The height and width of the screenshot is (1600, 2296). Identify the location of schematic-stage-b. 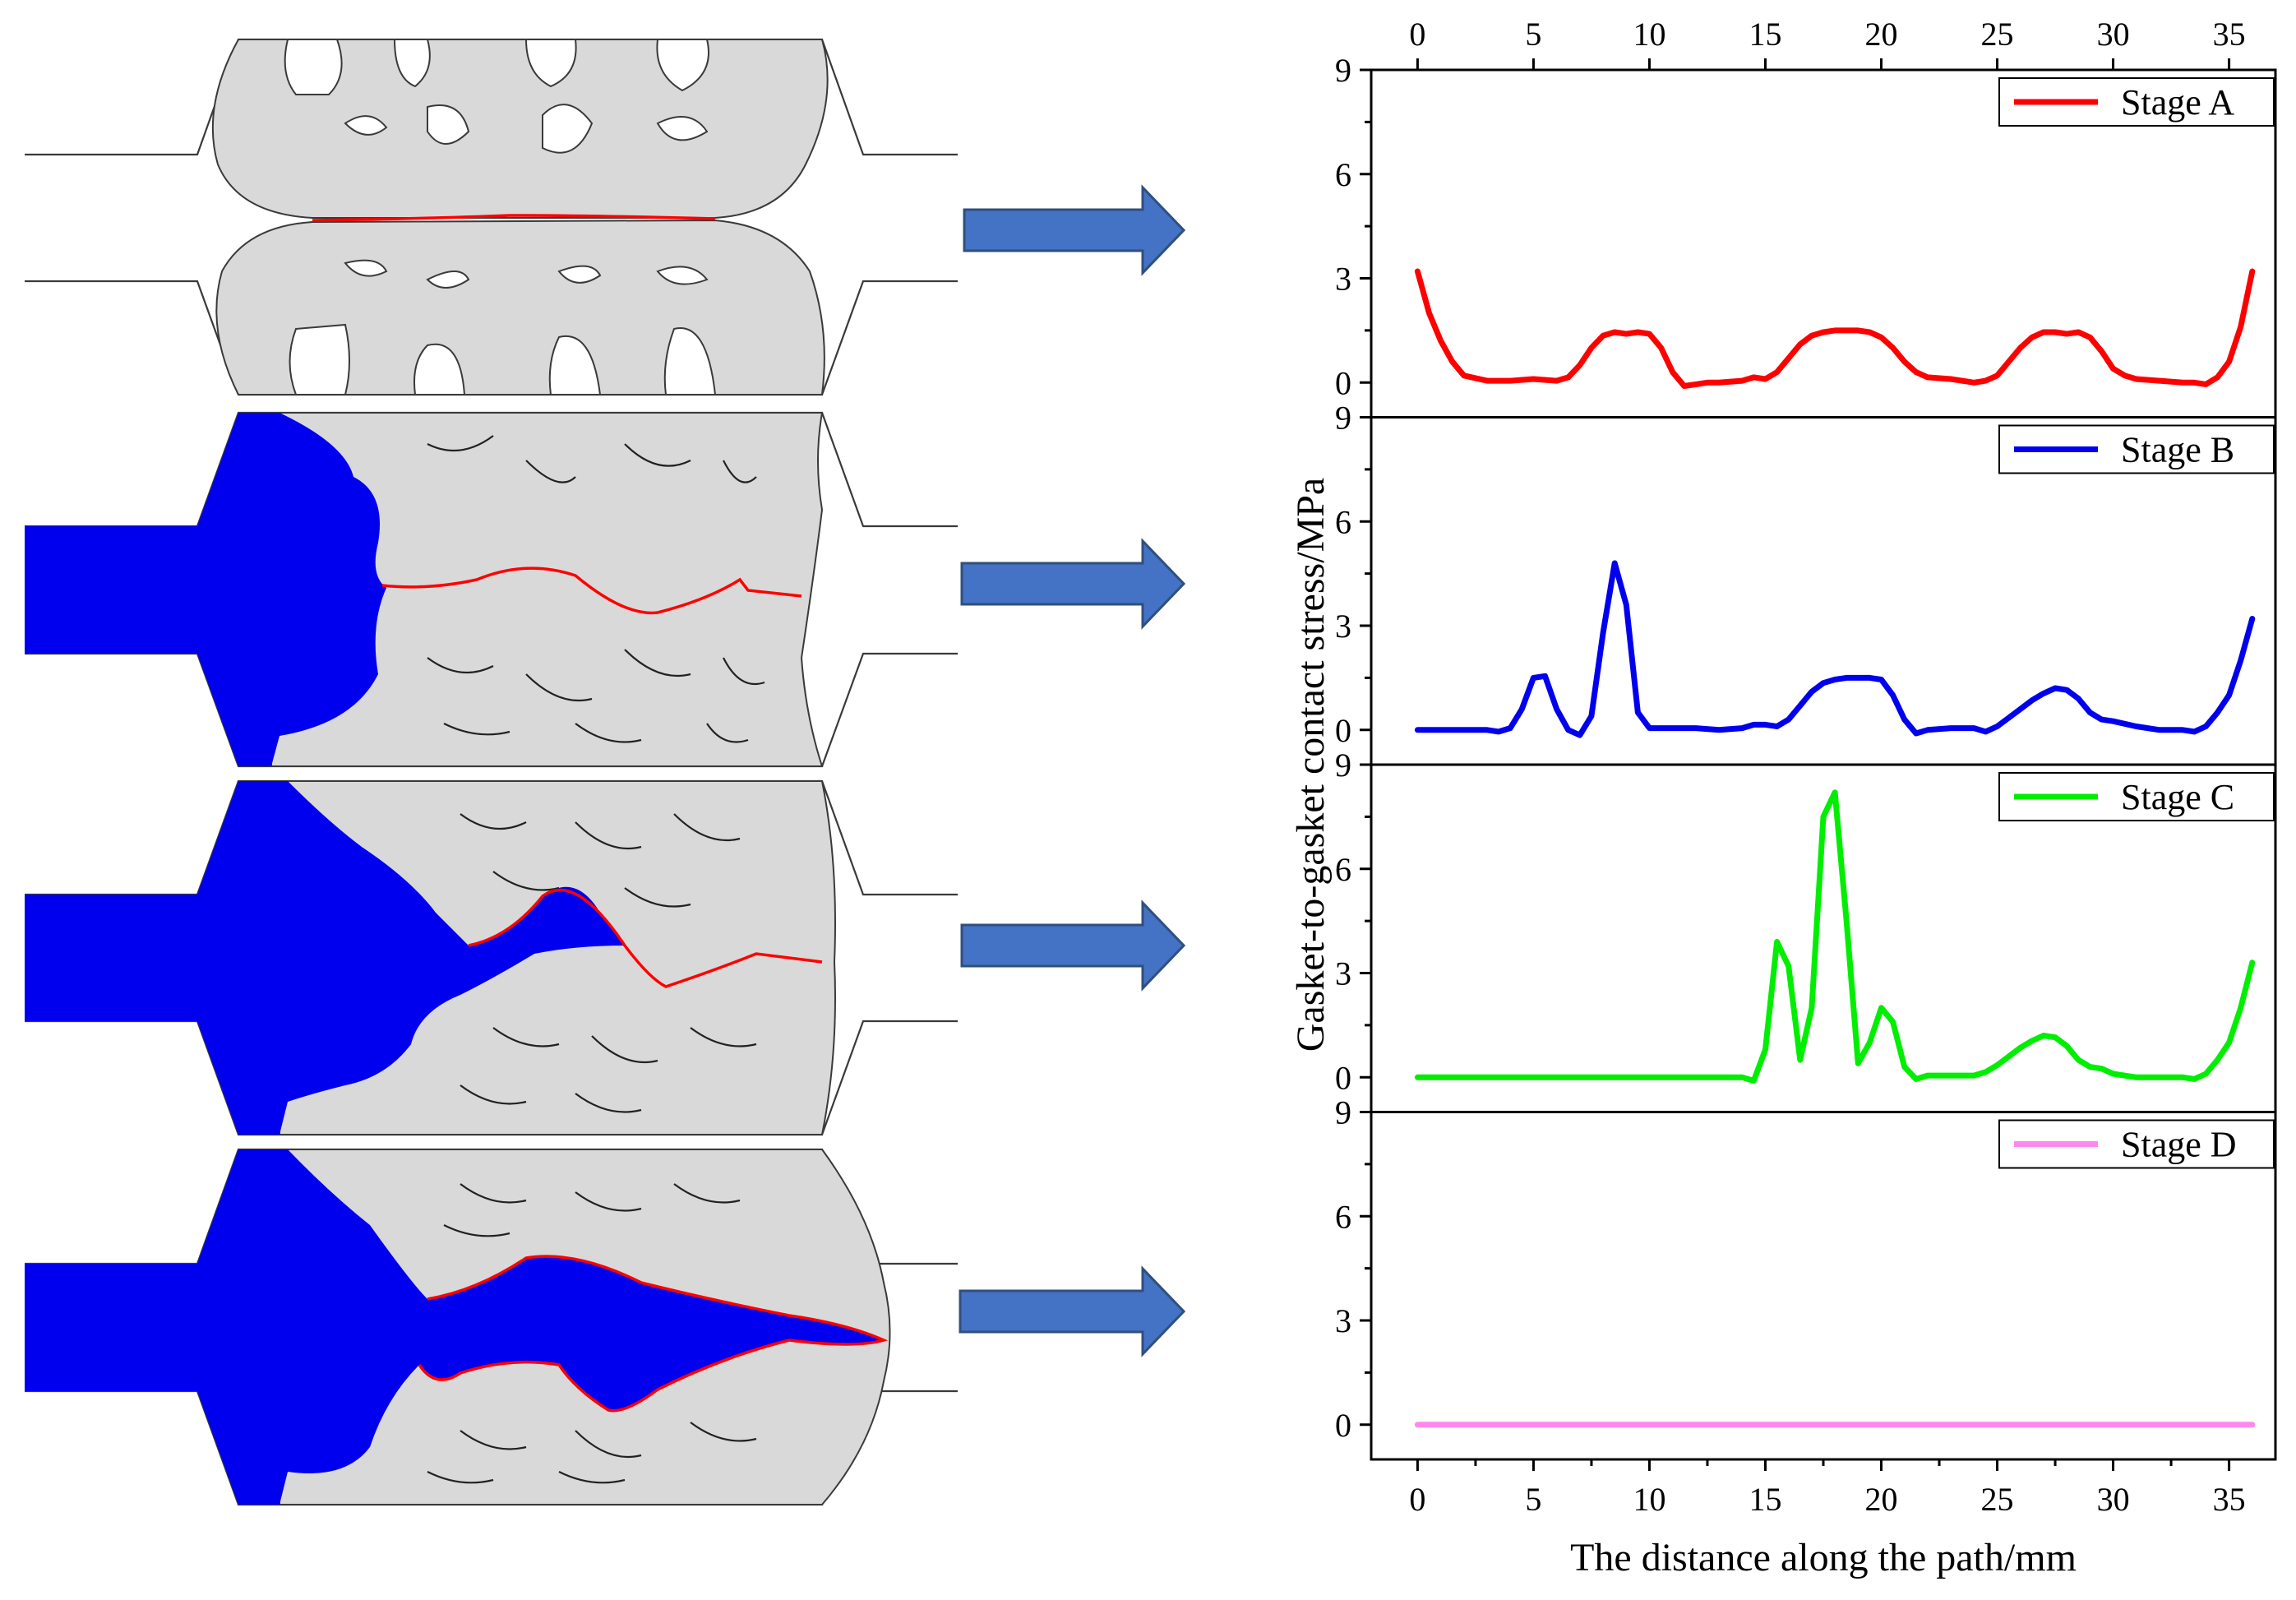
(491, 589).